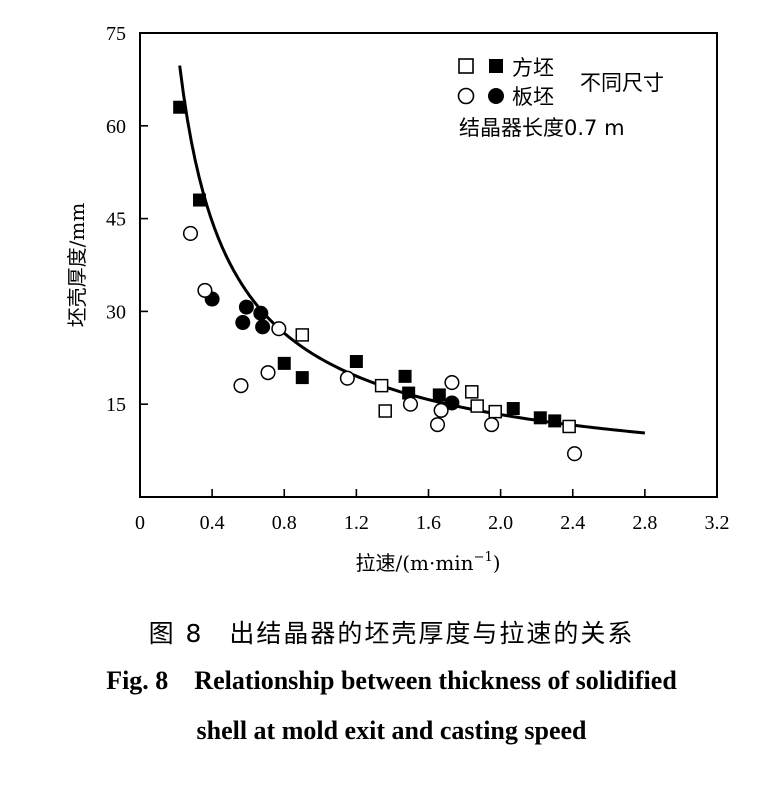 The width and height of the screenshot is (783, 791). Describe the element at coordinates (77, 265) in the screenshot. I see `y-axis-label: 坯壳厚度/mm` at that location.